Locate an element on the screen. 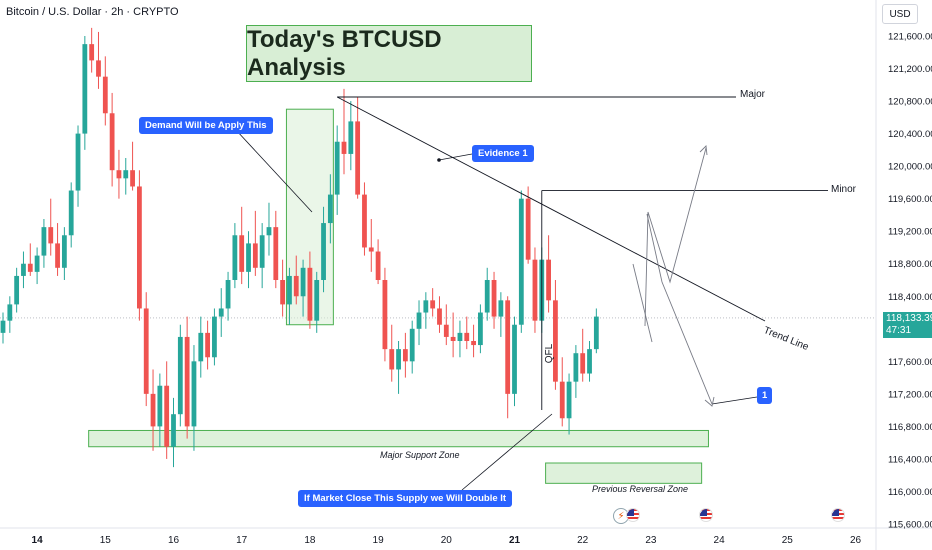 The width and height of the screenshot is (932, 550). target-callout: 1 is located at coordinates (765, 395).